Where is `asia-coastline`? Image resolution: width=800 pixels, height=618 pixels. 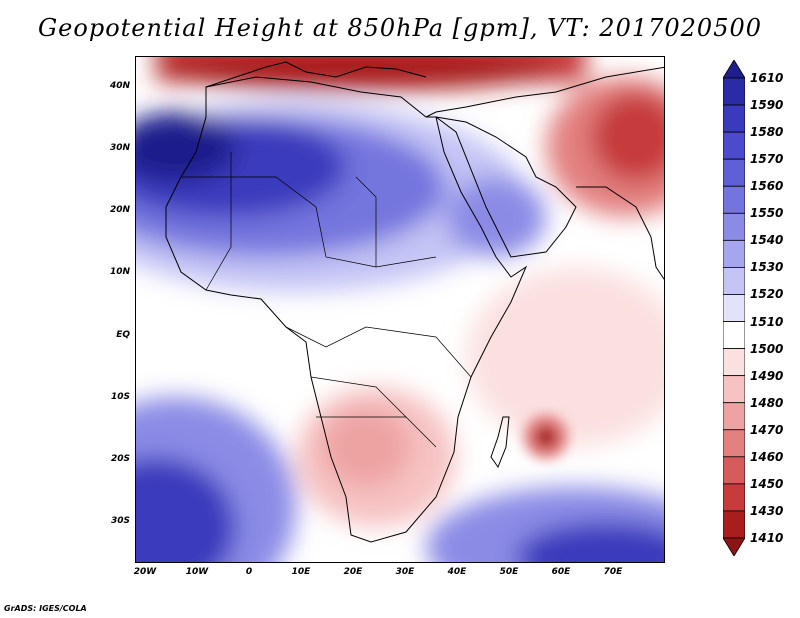
asia-coastline is located at coordinates (620, 233).